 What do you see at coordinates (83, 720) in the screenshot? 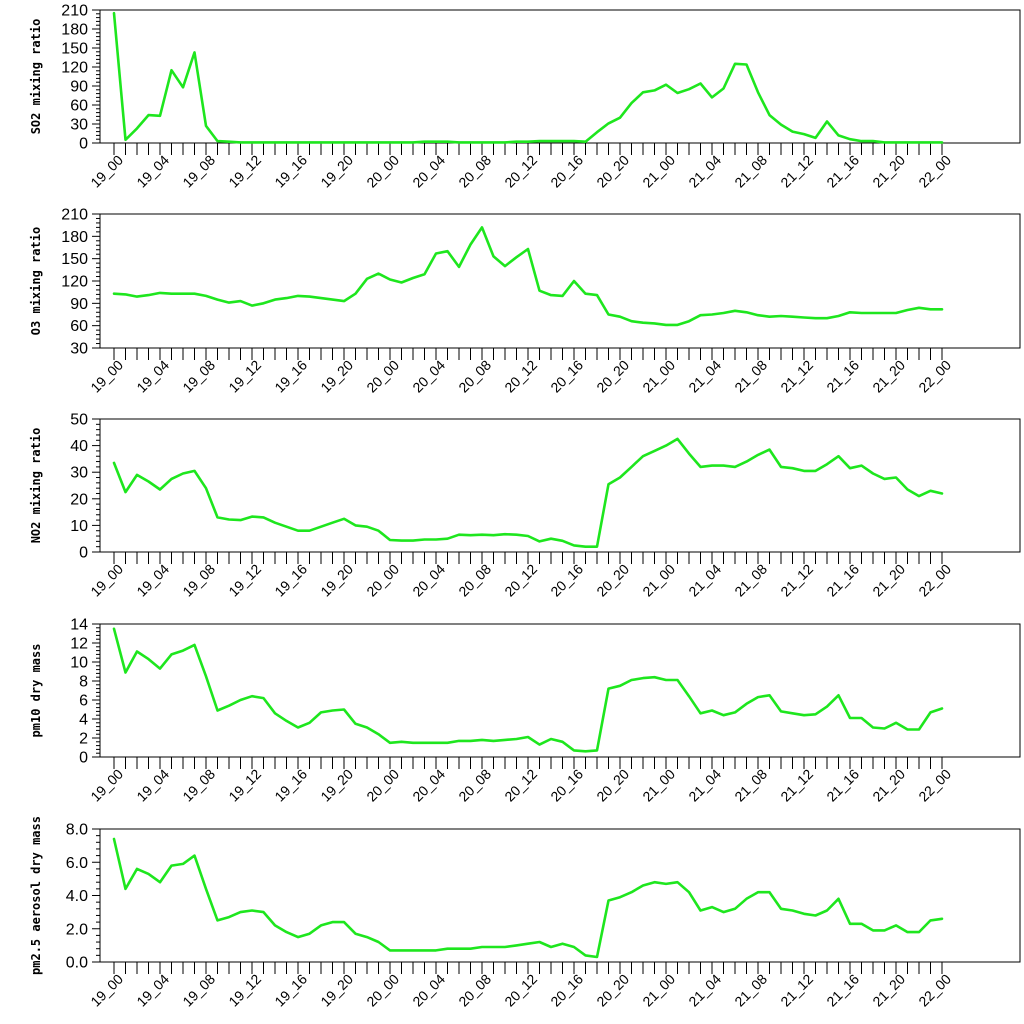
I see `y-tick-label: 4` at bounding box center [83, 720].